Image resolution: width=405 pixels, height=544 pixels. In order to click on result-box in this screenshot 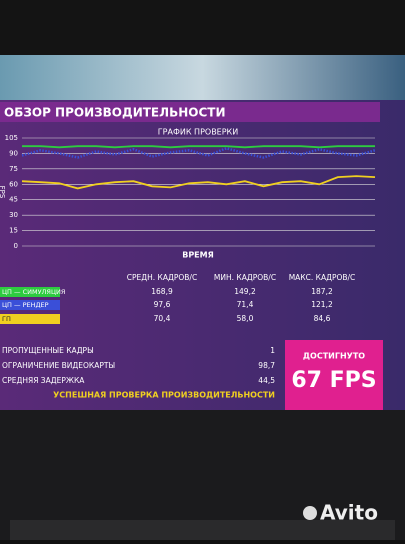, I will do `click(334, 375)`.